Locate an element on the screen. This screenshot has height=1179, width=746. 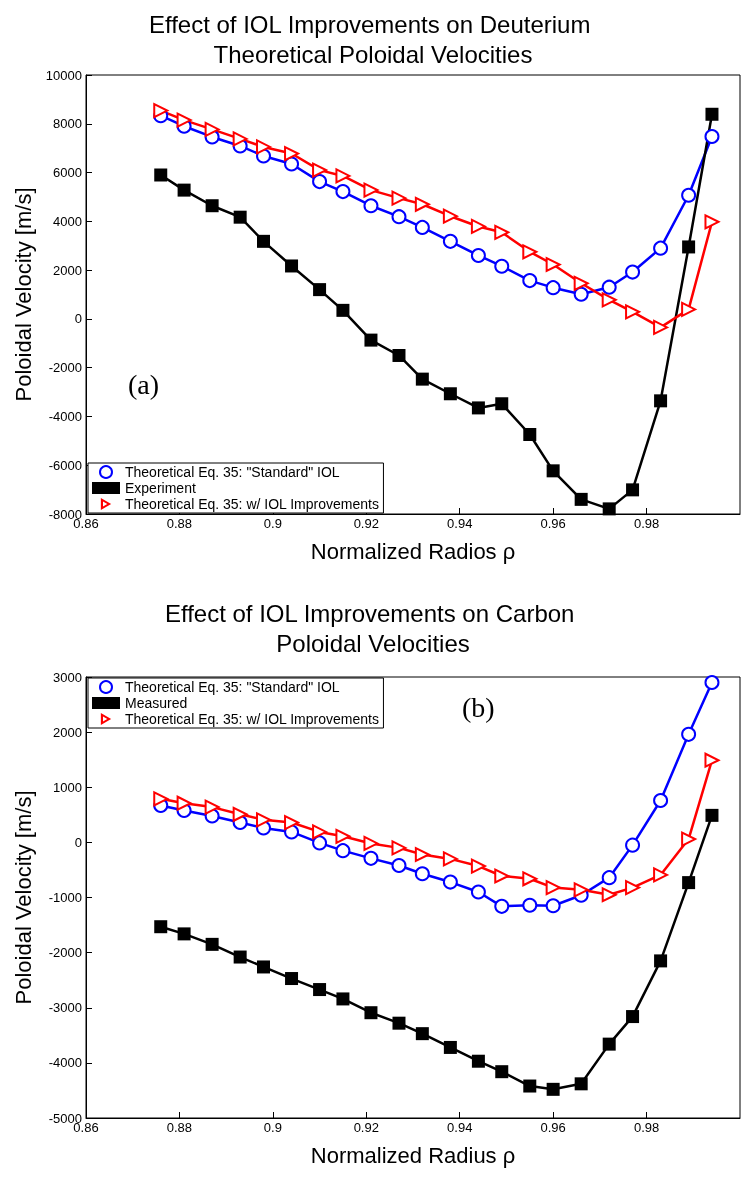
x-axis-title: Normalized Radius ρ is located at coordinates (413, 1155).